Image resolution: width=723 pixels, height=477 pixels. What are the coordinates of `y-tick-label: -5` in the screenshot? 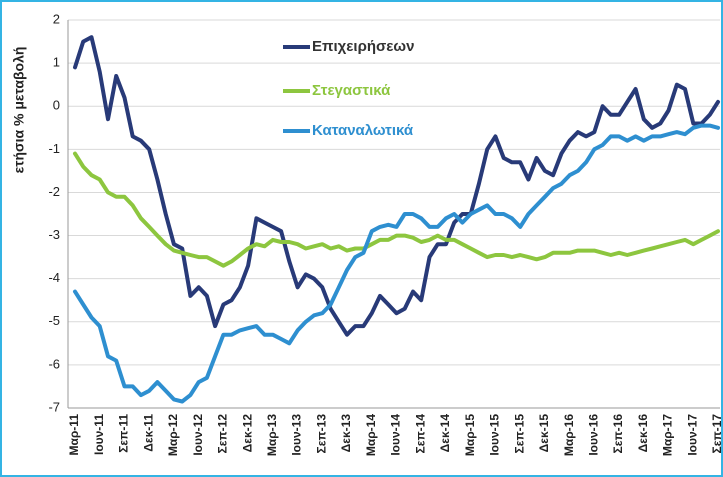 It's located at (54, 320).